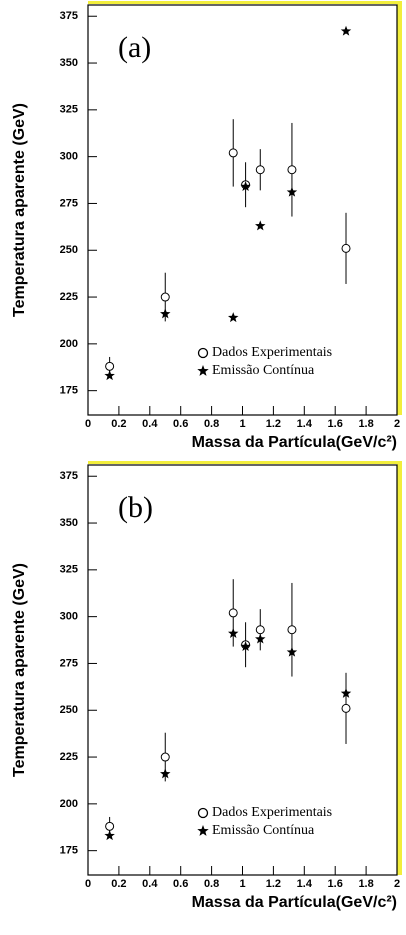 The image size is (406, 935). I want to click on panel-label: (a), so click(134, 47).